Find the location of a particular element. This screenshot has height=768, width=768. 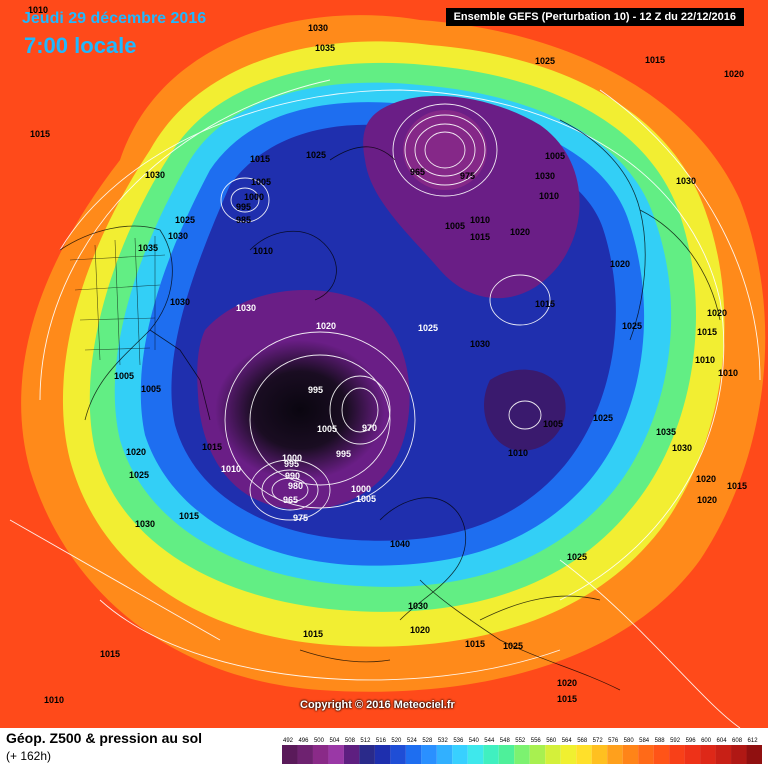

scale-tick-label: 516 is located at coordinates (381, 741).